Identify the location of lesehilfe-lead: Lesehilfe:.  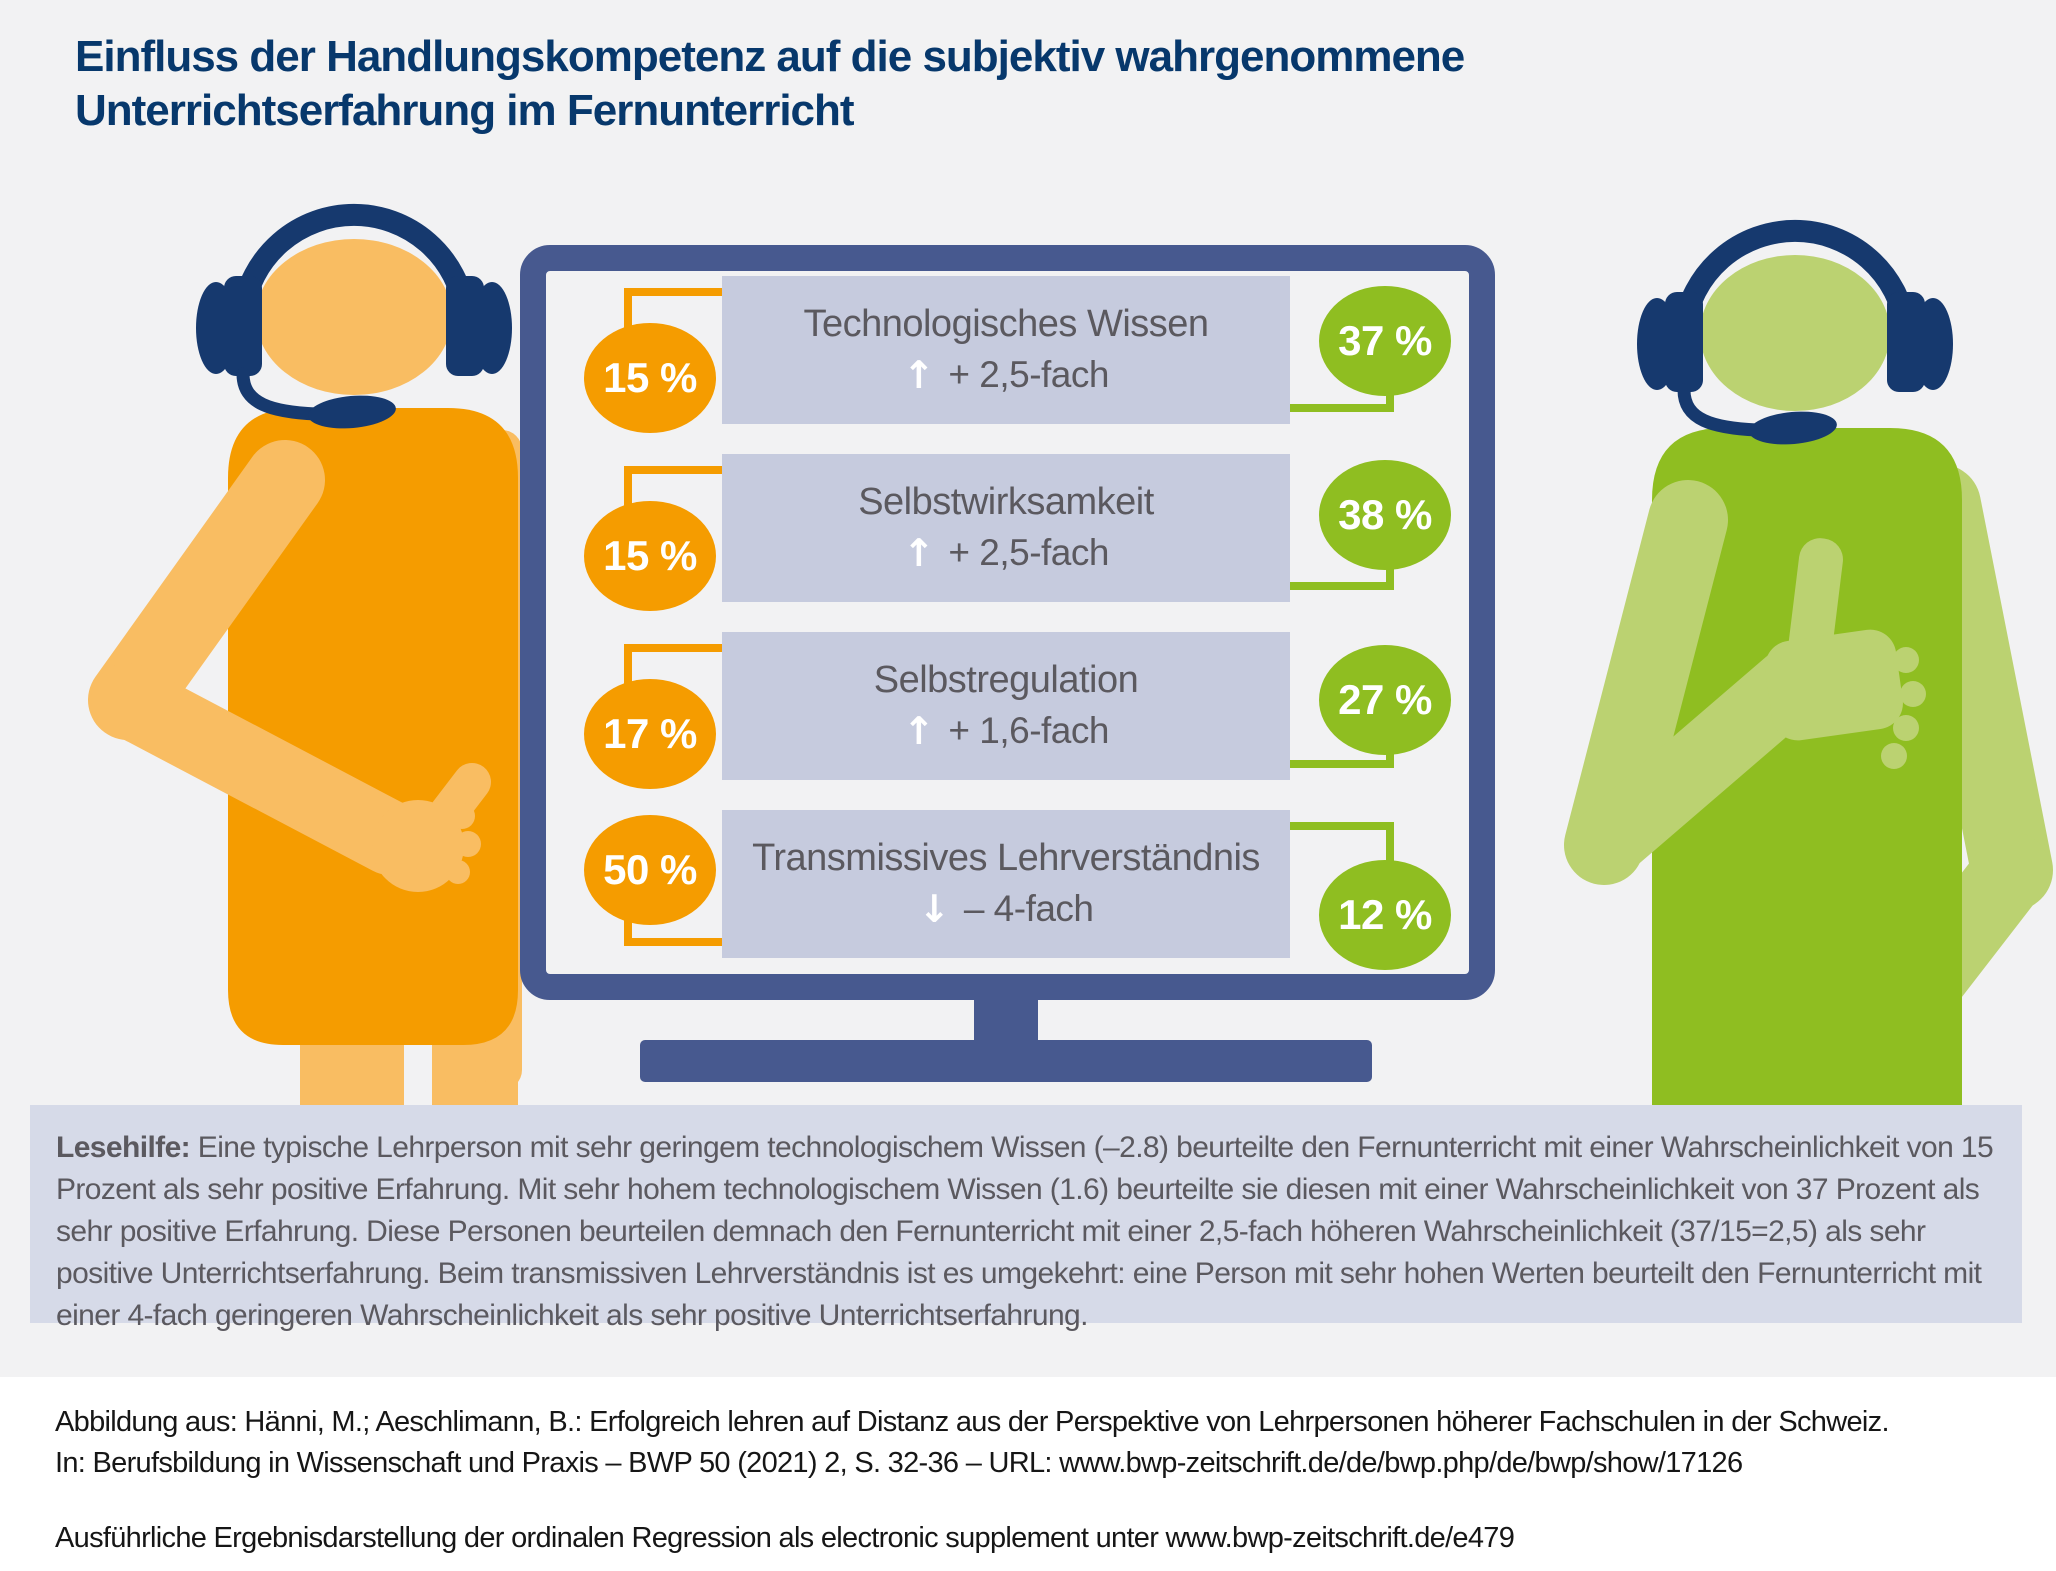
(123, 1147).